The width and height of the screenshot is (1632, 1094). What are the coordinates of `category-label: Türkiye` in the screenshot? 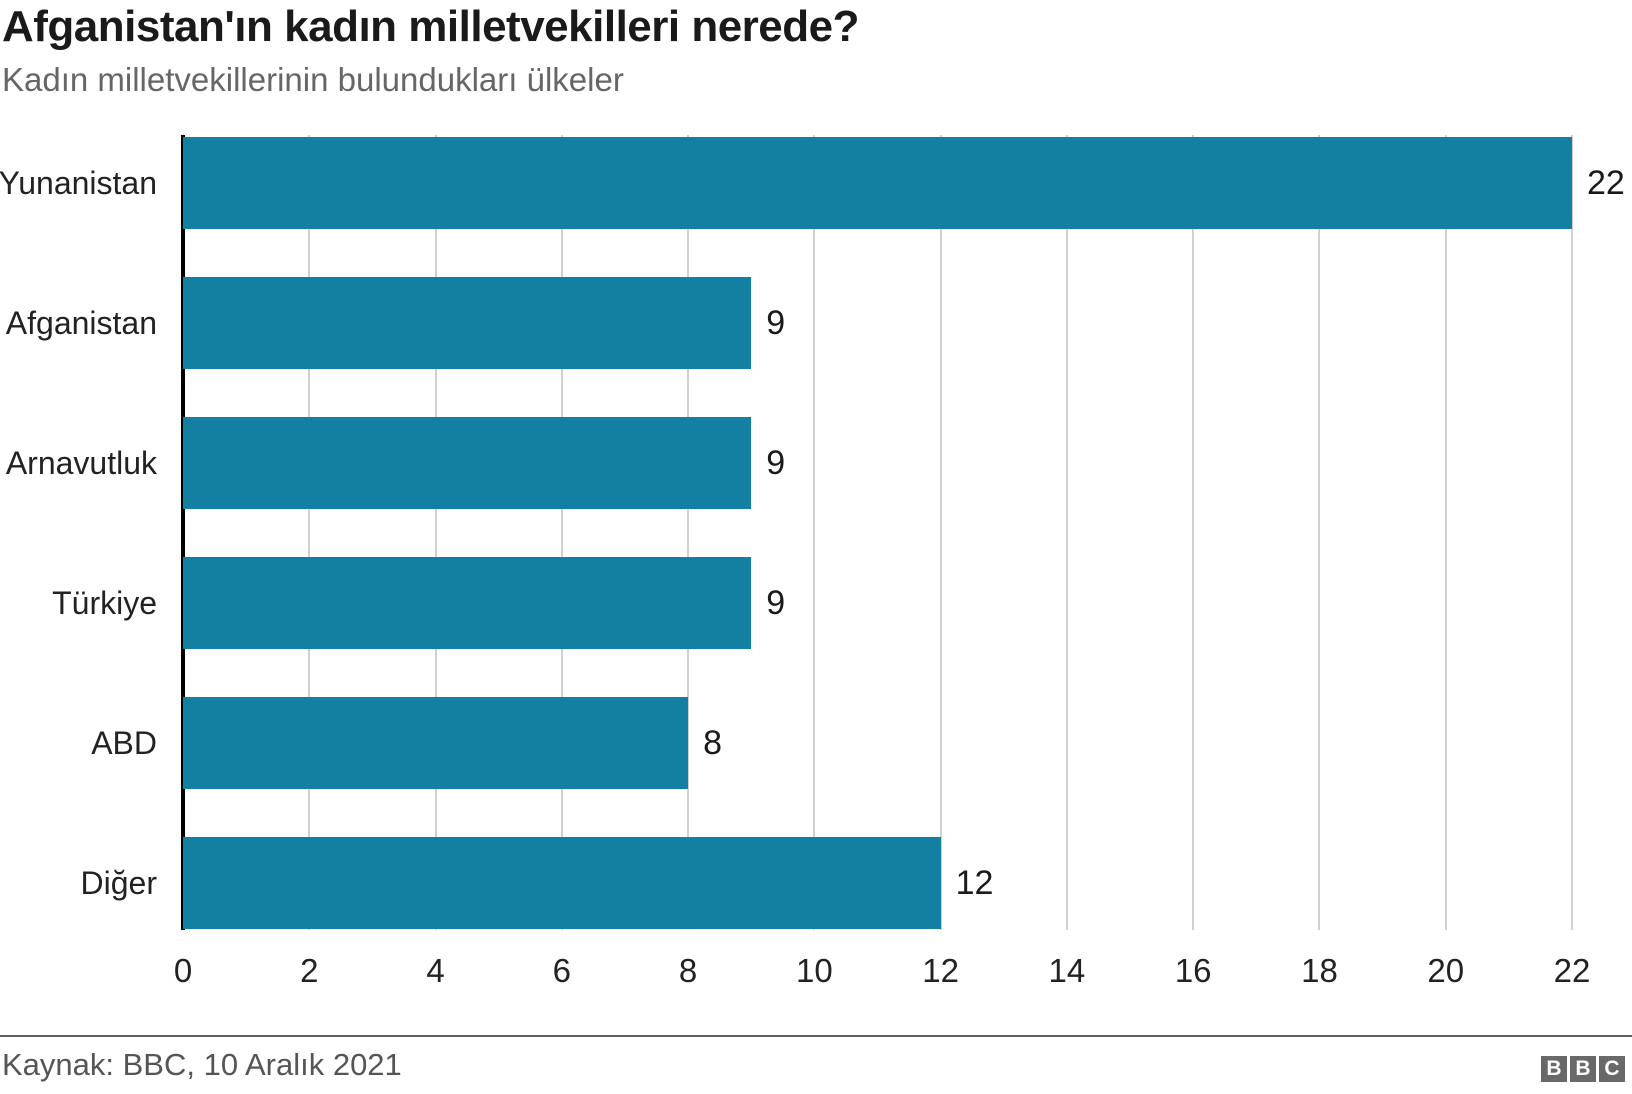 It's located at (104, 602).